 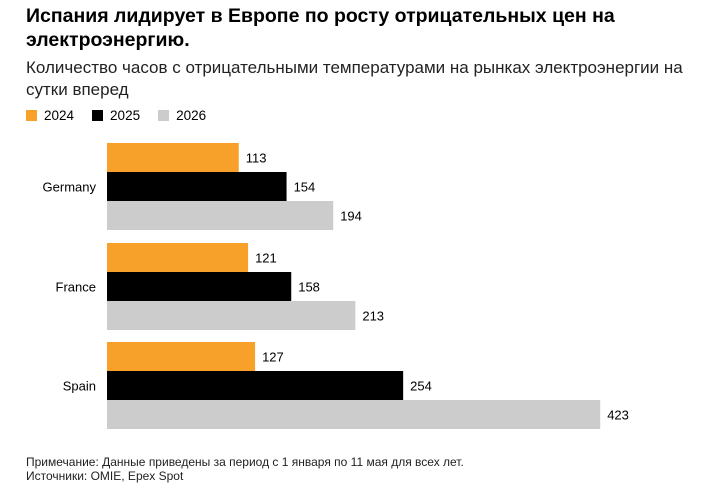 What do you see at coordinates (309, 287) in the screenshot?
I see `value-label-france-2025: 158` at bounding box center [309, 287].